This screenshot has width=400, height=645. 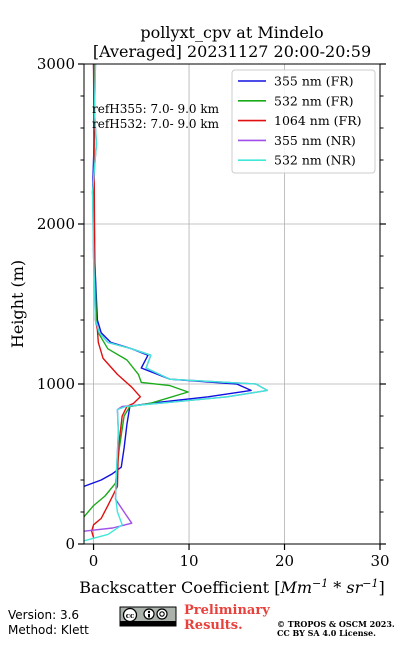 I want to click on legend-label-0: 355 nm (FR), so click(x=314, y=81).